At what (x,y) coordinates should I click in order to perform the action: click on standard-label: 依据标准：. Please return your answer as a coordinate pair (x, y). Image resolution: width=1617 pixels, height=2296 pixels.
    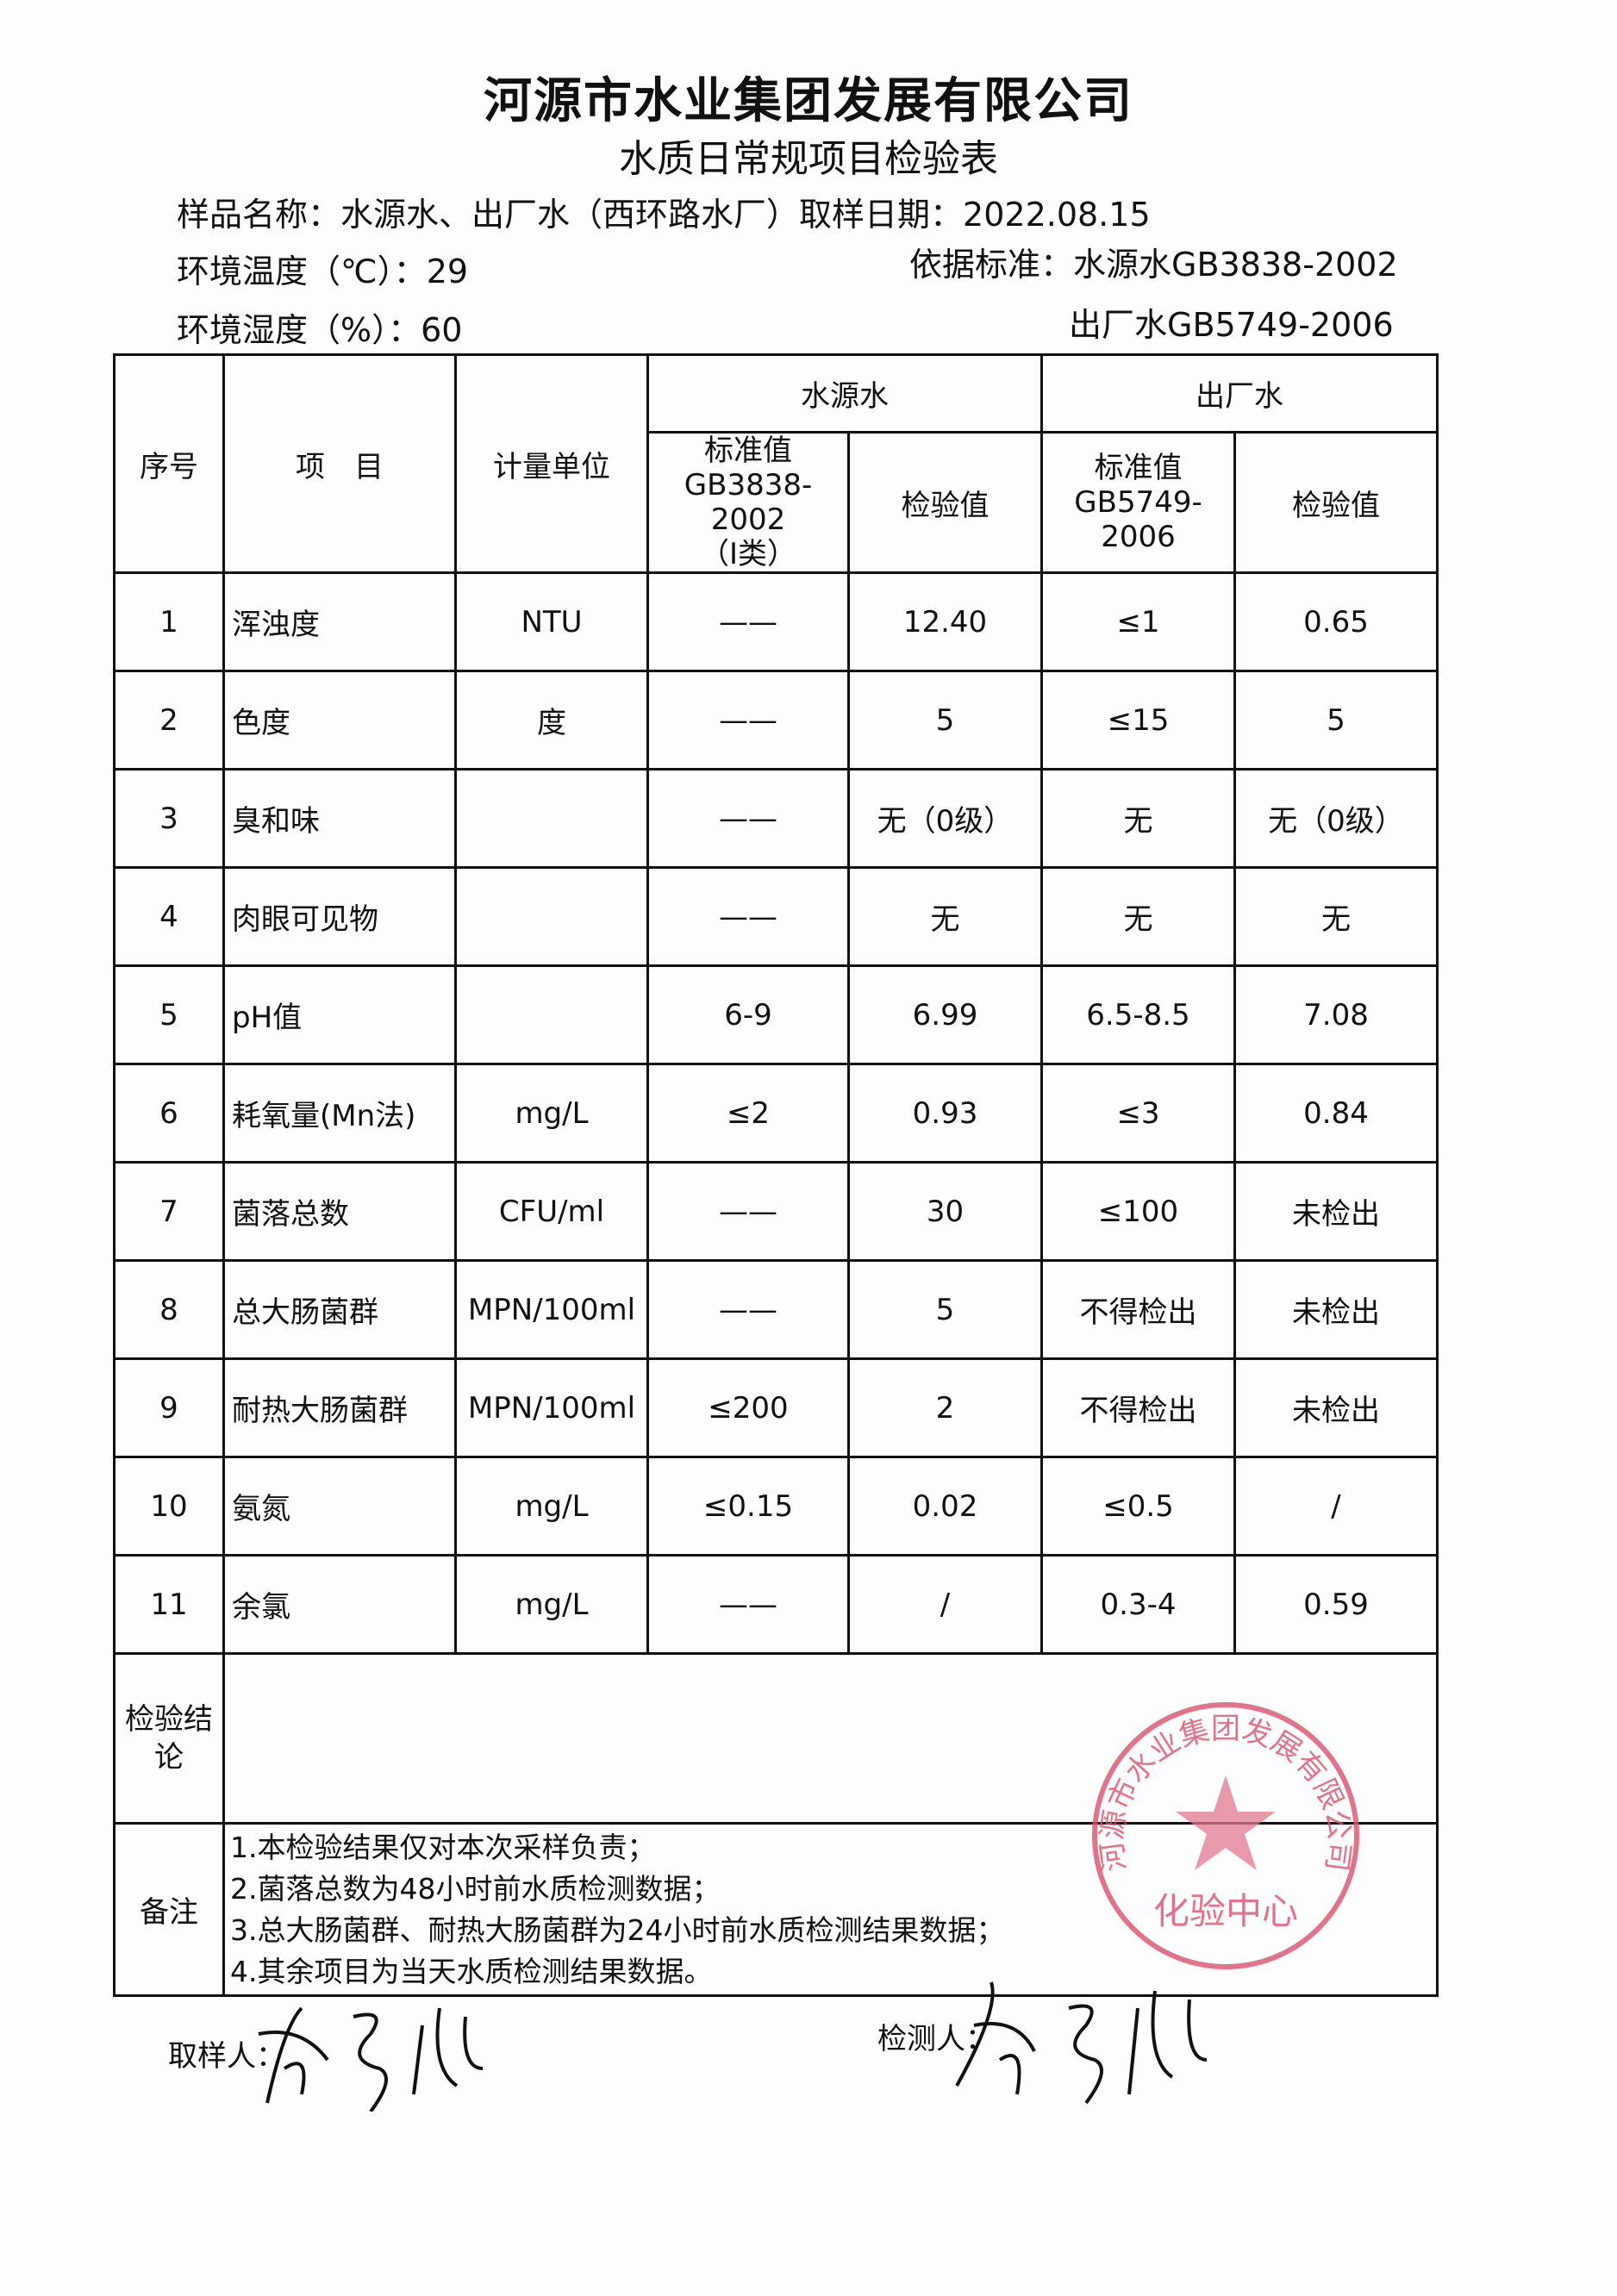
    Looking at the image, I should click on (991, 265).